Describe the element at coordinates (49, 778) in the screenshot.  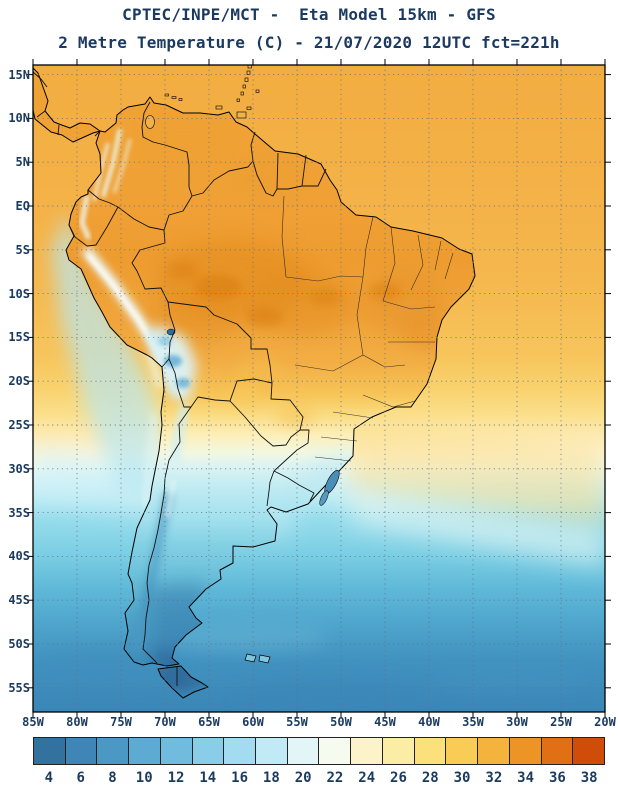
I see `colorbar-tick-label: 4` at that location.